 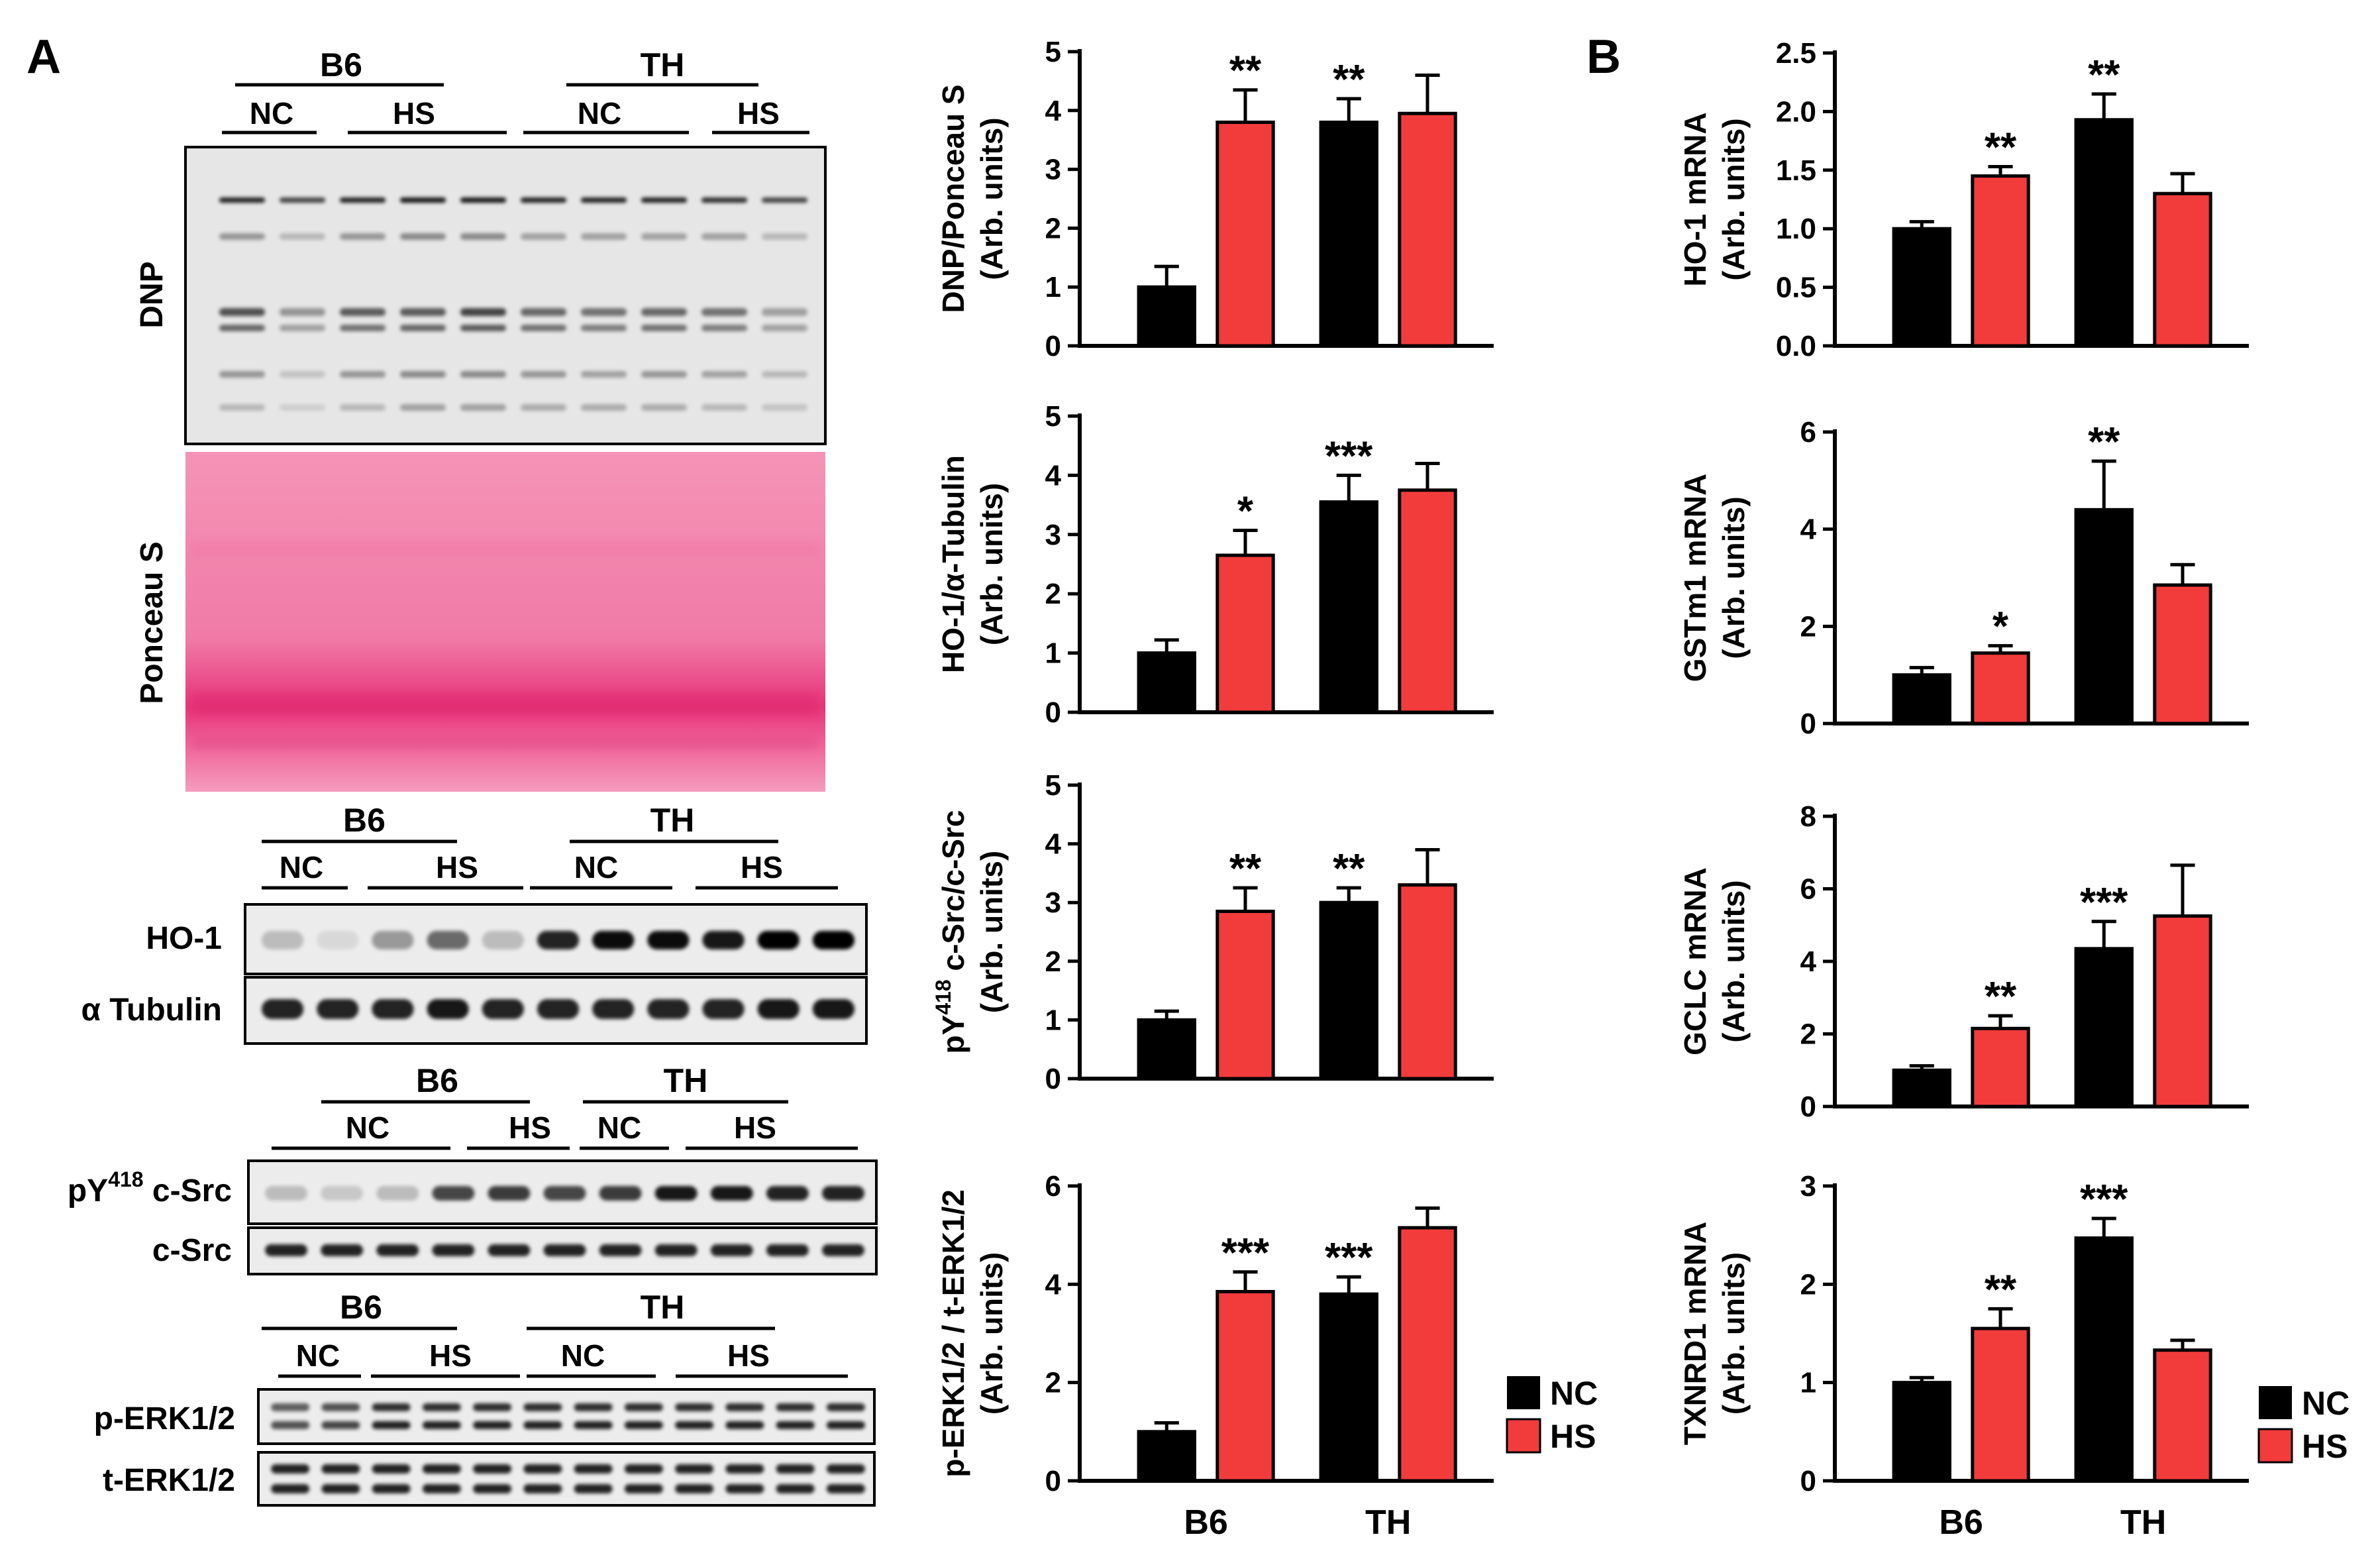 What do you see at coordinates (1053, 535) in the screenshot?
I see `y-tick-label: 3` at bounding box center [1053, 535].